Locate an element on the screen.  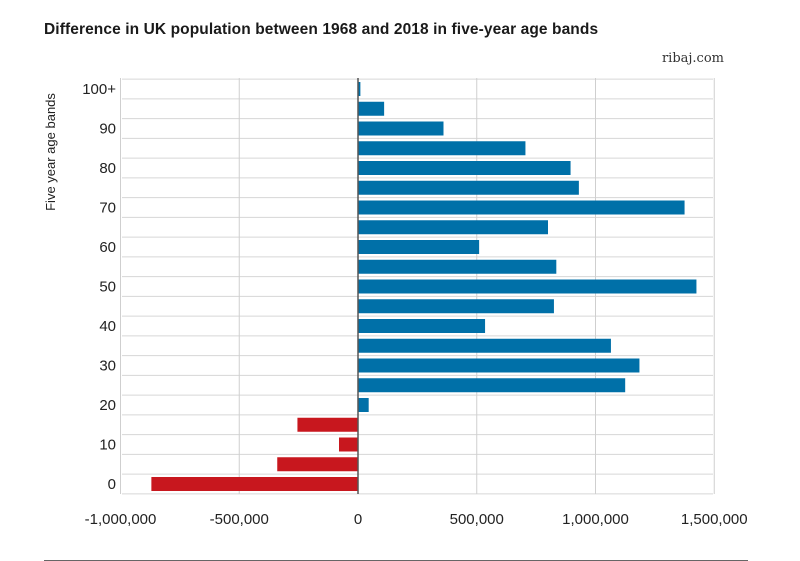
y-tick-label: 10 is located at coordinates (107, 445).